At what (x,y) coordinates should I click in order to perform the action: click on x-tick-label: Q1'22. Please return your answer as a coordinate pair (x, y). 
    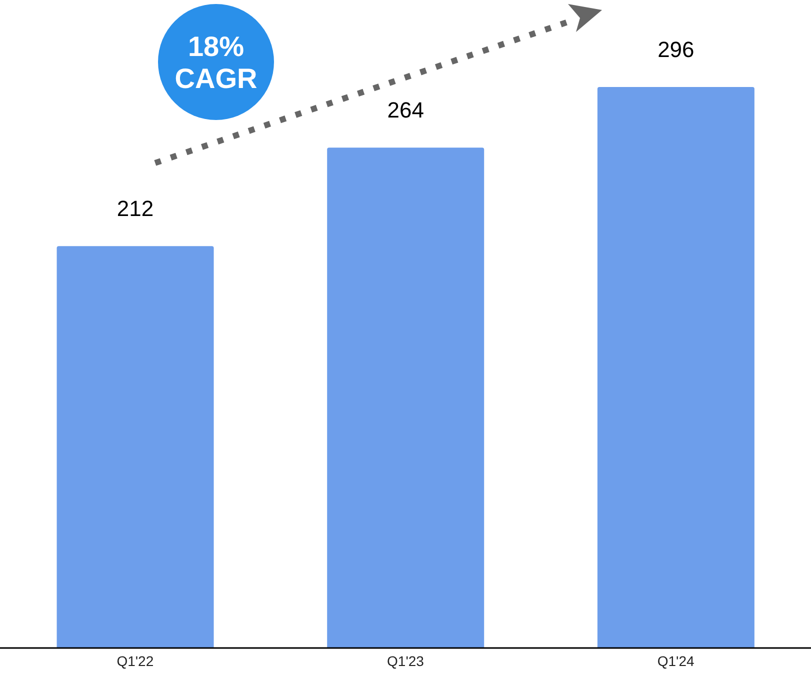
    Looking at the image, I should click on (135, 660).